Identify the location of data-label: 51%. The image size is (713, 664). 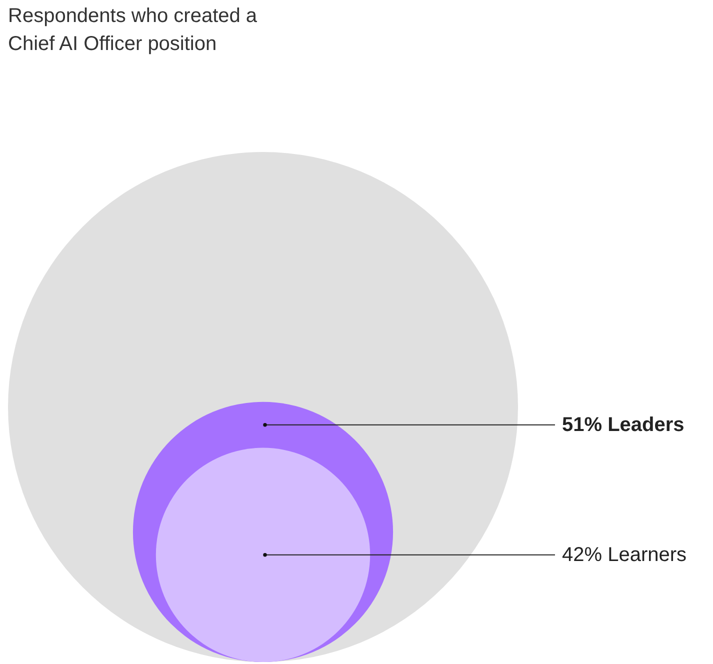
(582, 425).